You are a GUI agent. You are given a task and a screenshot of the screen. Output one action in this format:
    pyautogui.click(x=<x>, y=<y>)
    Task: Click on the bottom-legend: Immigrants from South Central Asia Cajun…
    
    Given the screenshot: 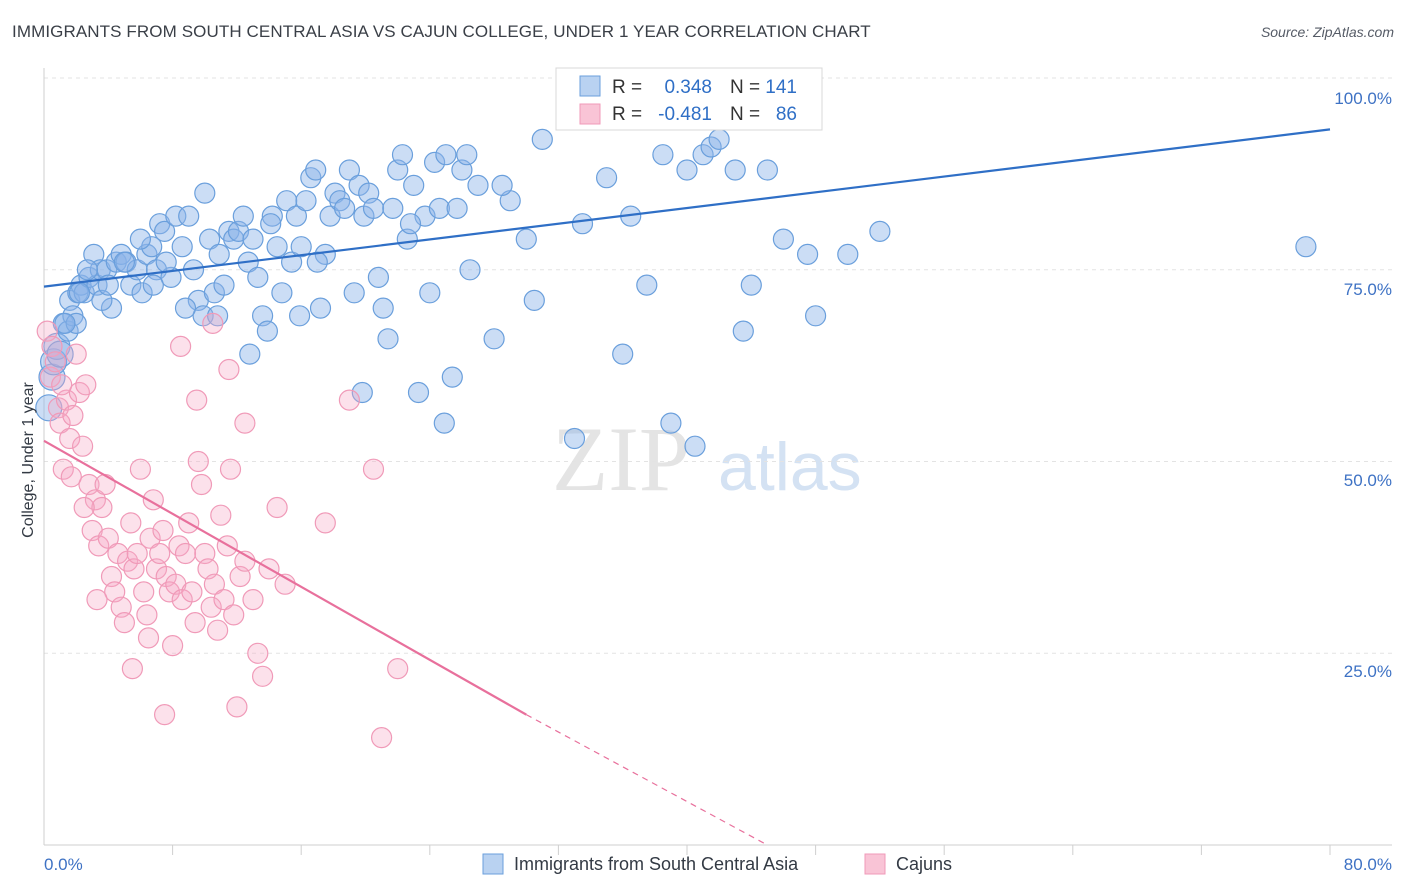 What is the action you would take?
    pyautogui.click(x=717, y=864)
    